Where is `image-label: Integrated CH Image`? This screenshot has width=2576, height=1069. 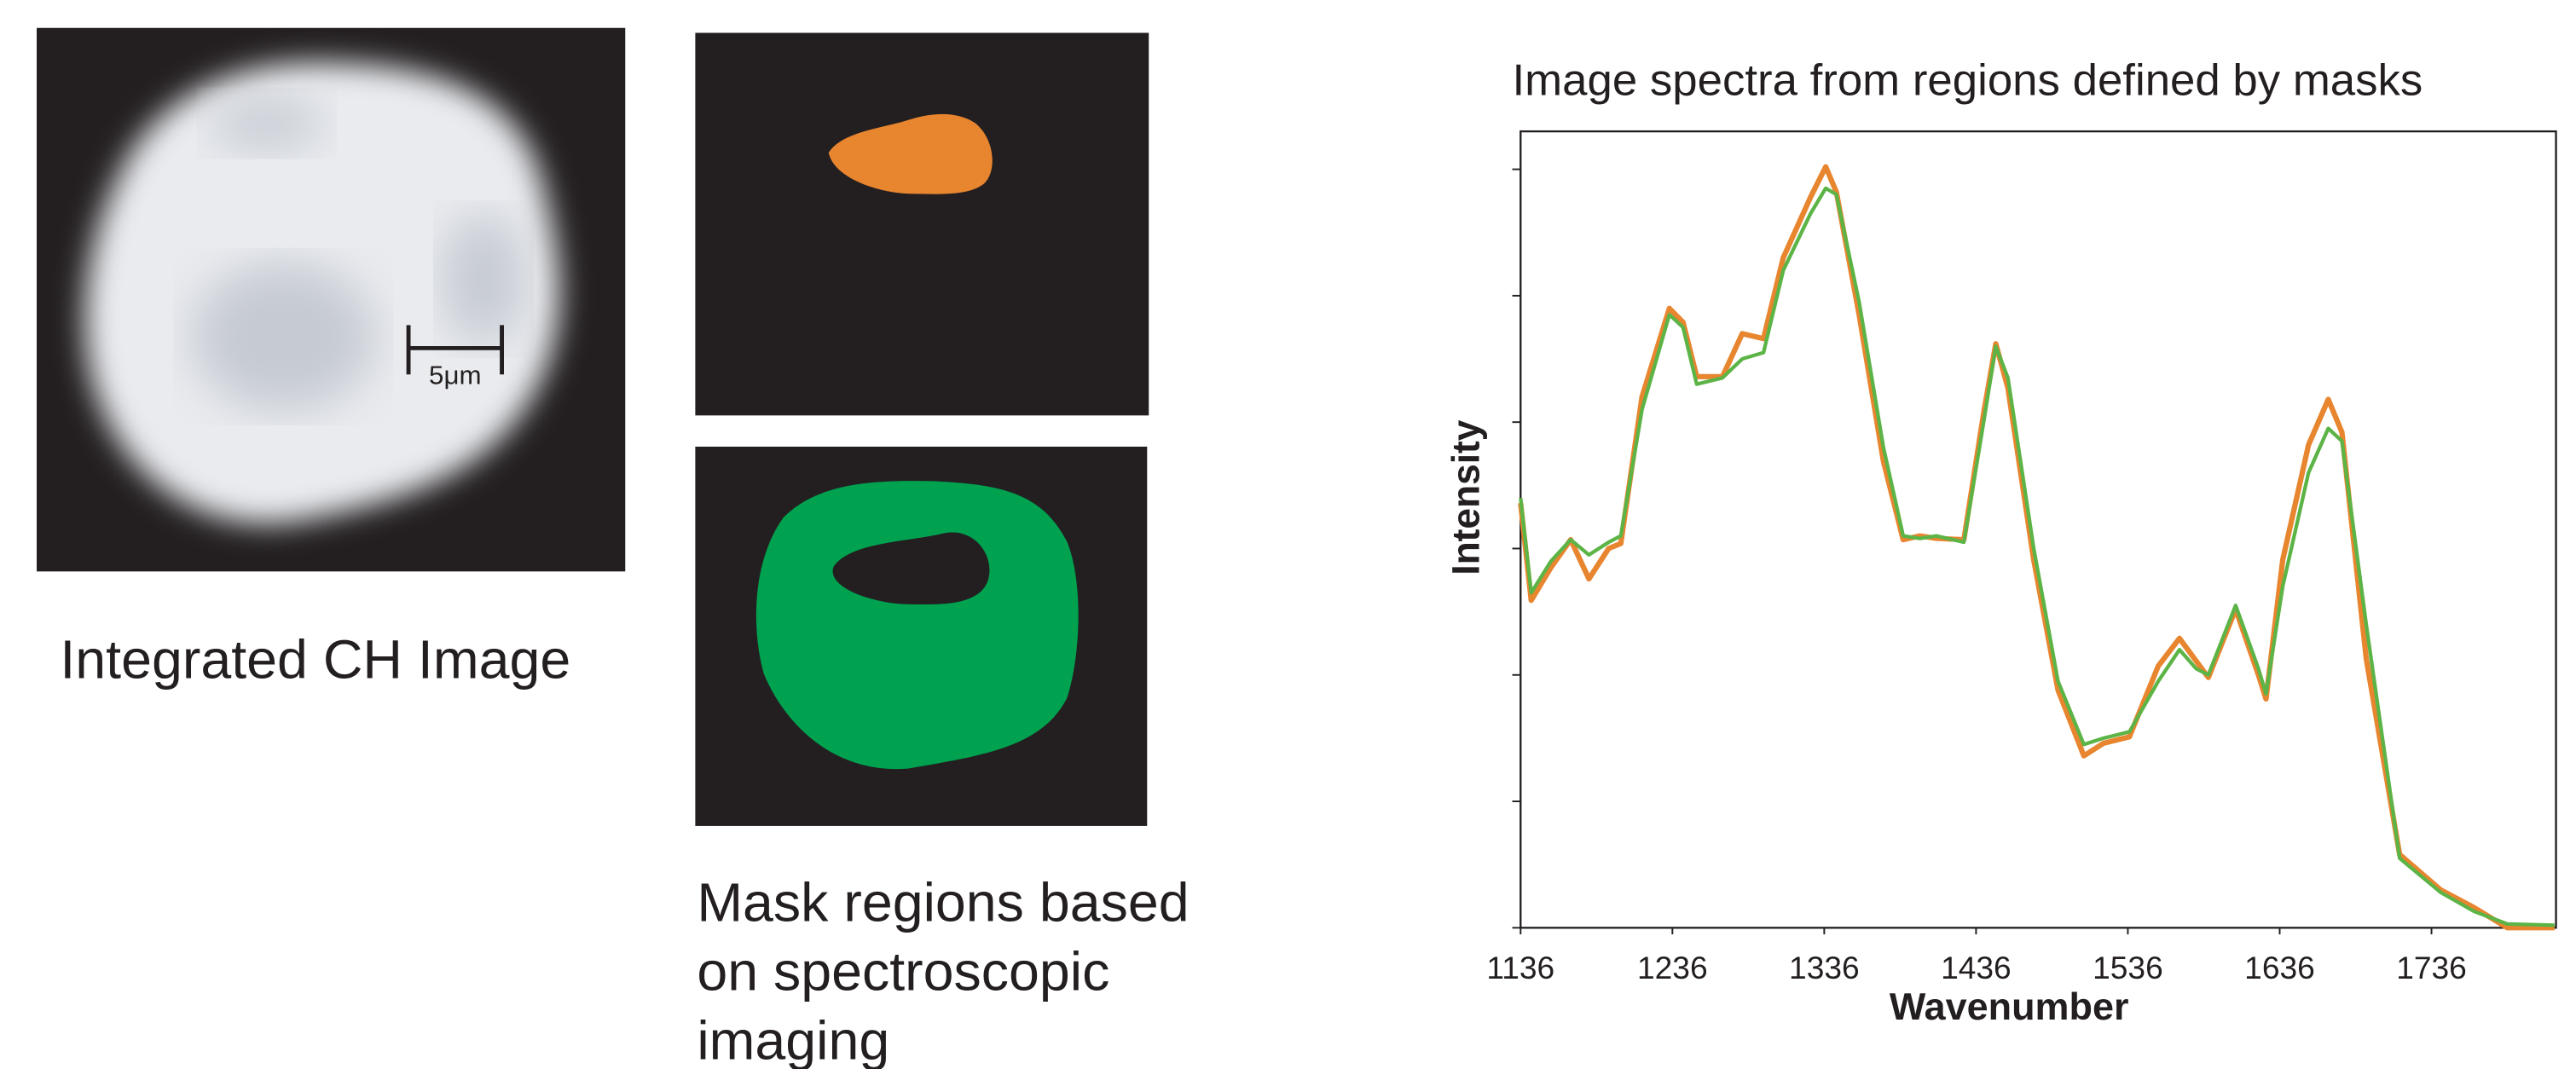
image-label: Integrated CH Image is located at coordinates (315, 660).